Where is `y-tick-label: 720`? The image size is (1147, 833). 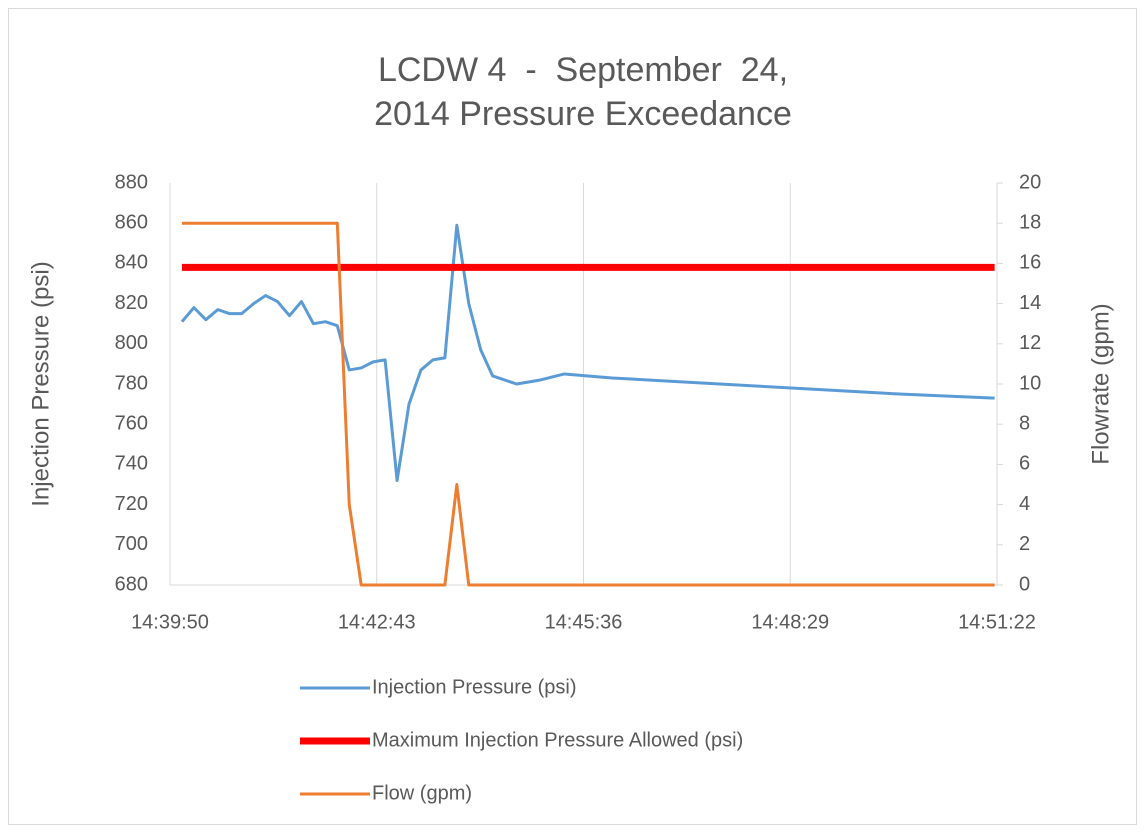
y-tick-label: 720 is located at coordinates (131, 504).